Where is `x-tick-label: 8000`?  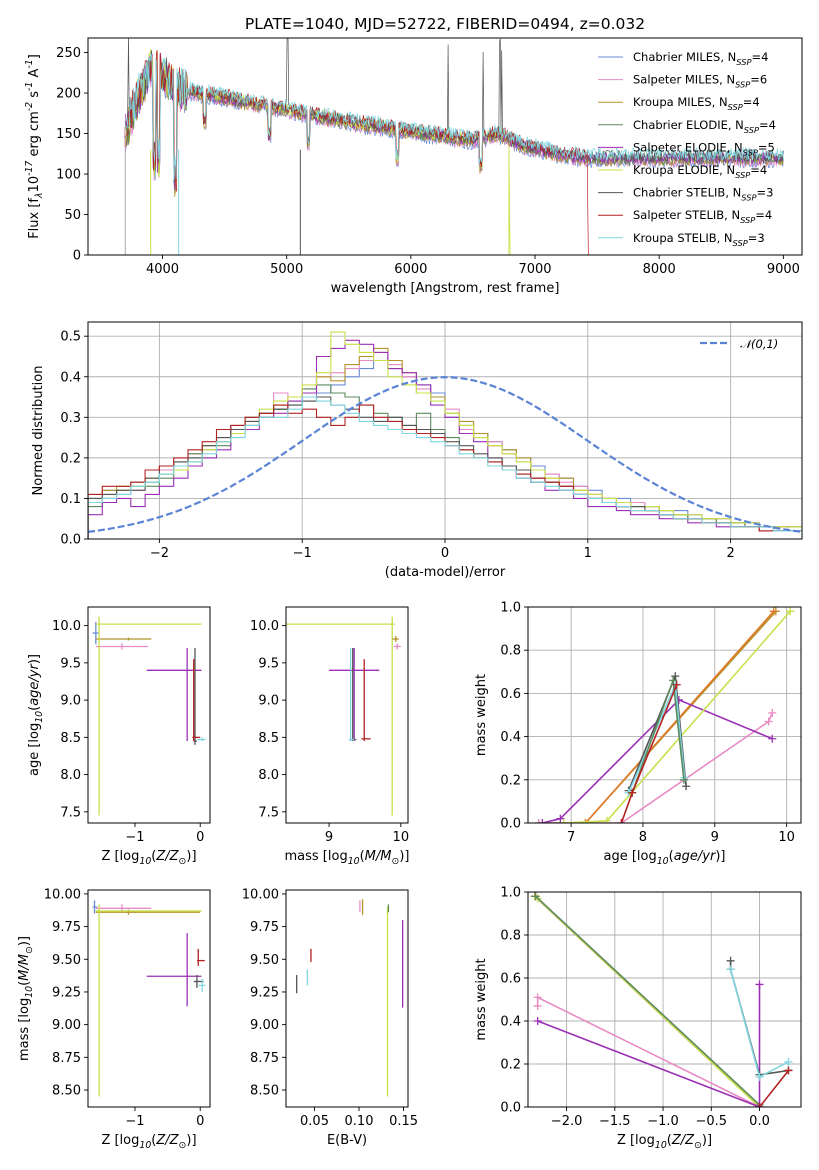 x-tick-label: 8000 is located at coordinates (659, 269).